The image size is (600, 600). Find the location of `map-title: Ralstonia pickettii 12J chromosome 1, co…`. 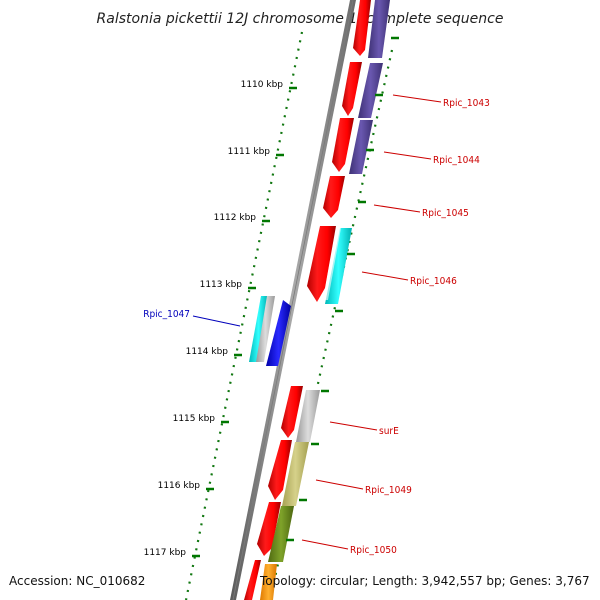

map-title: Ralstonia pickettii 12J chromosome 1, co… is located at coordinates (300, 19).